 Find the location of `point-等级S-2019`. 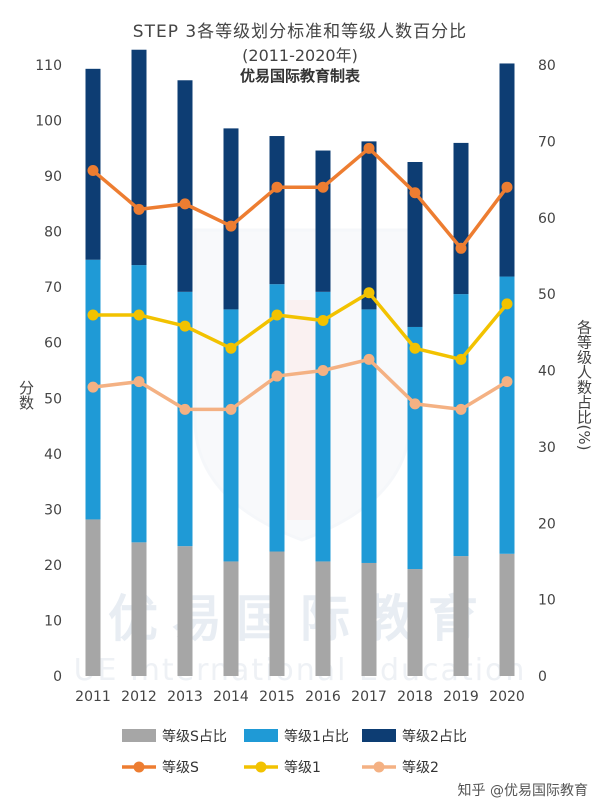

point-等级S-2019 is located at coordinates (461, 248).